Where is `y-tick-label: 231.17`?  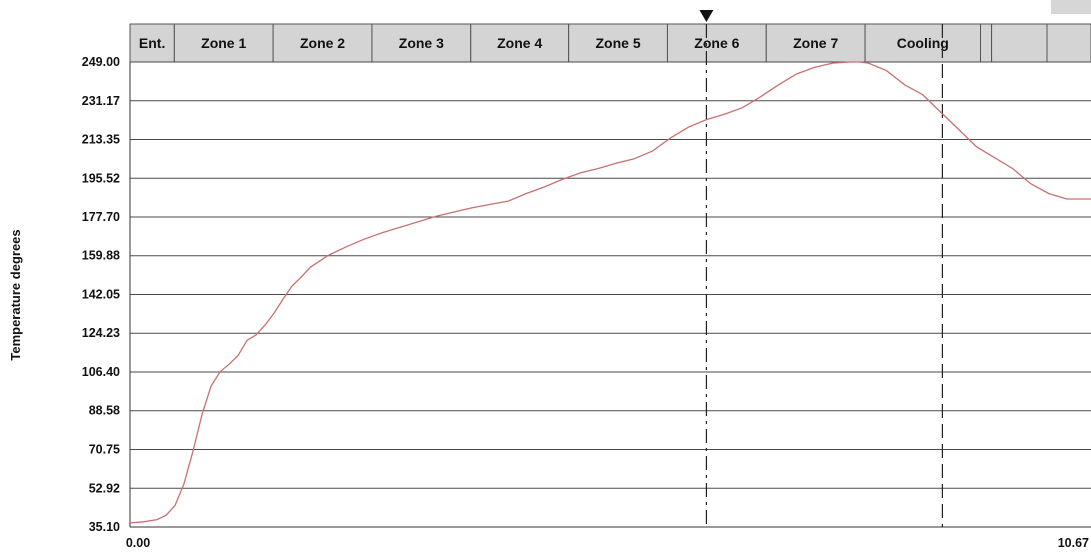
y-tick-label: 231.17 is located at coordinates (101, 101).